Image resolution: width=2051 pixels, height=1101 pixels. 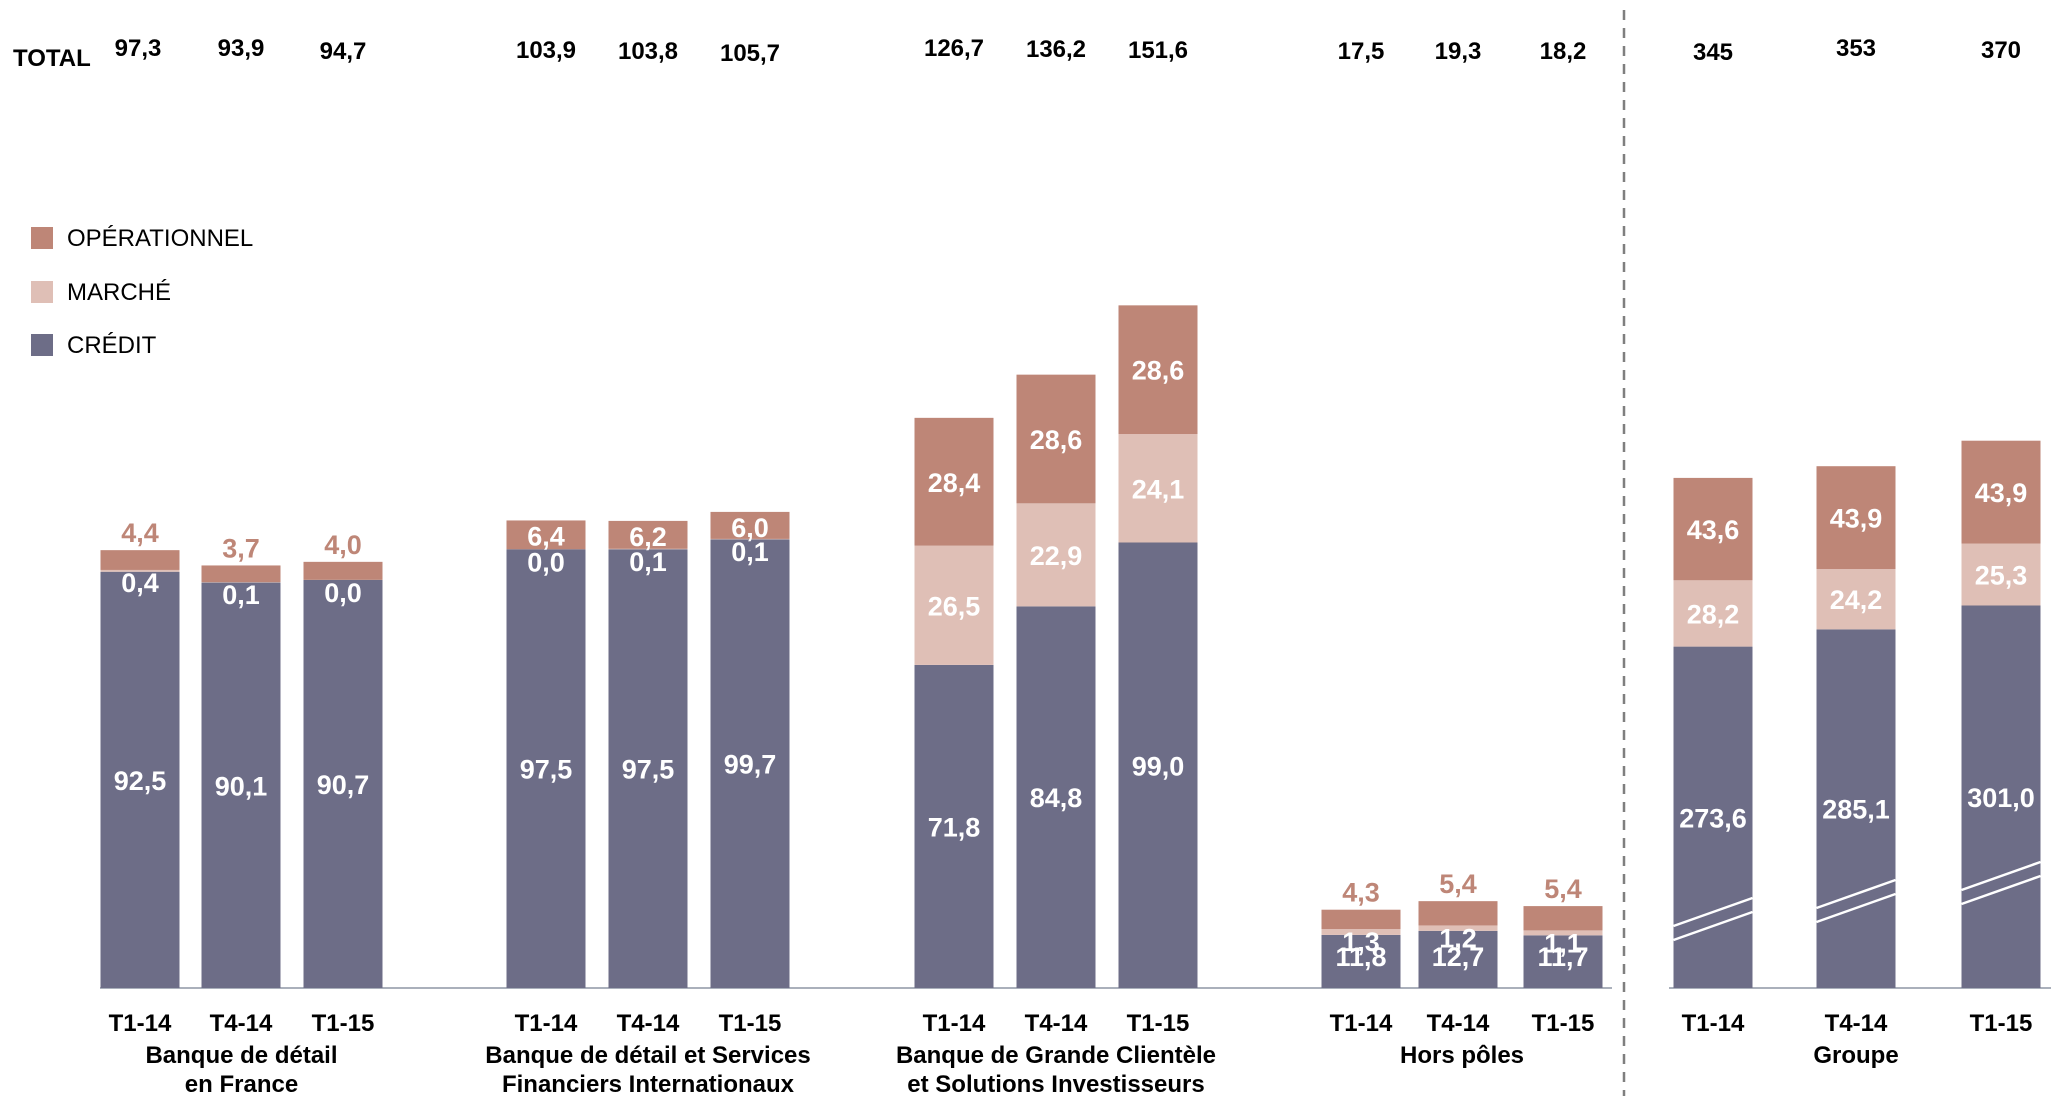 What do you see at coordinates (1856, 600) in the screenshot?
I see `data-label-marche: 24,2` at bounding box center [1856, 600].